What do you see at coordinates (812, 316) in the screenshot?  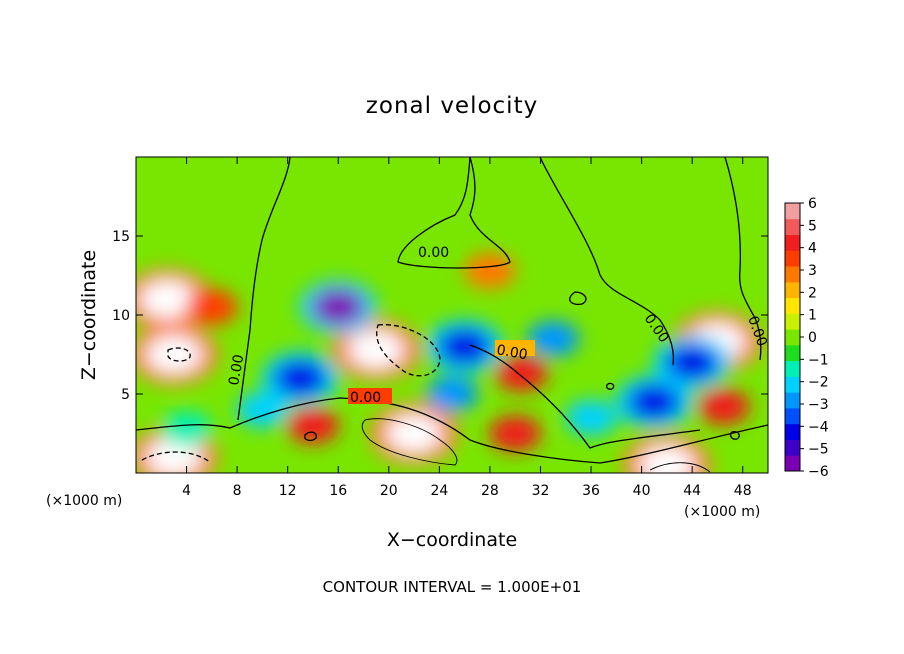 I see `colorbar-tick-label: 1` at bounding box center [812, 316].